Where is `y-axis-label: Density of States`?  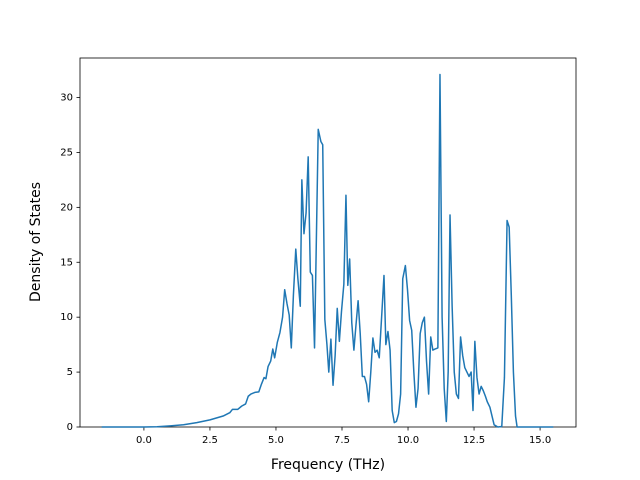
y-axis-label: Density of States is located at coordinates (36, 242).